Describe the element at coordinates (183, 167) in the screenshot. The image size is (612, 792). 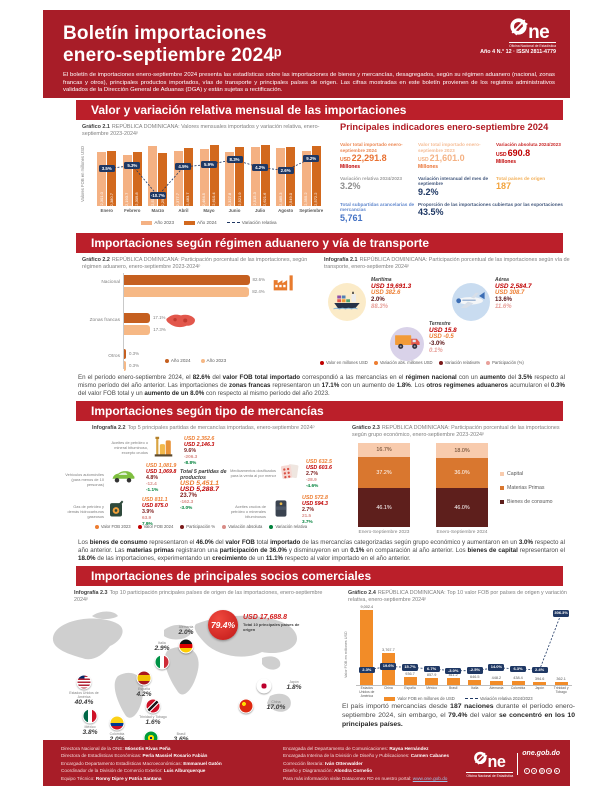
I see `variation-box: 4.5%` at that location.